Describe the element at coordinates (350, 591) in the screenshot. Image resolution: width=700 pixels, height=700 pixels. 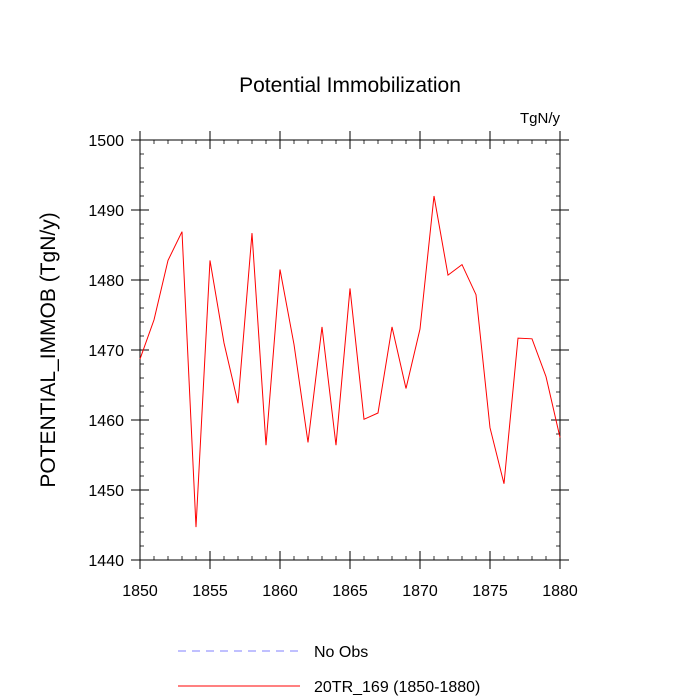
I see `x-tick-label: 1865` at that location.